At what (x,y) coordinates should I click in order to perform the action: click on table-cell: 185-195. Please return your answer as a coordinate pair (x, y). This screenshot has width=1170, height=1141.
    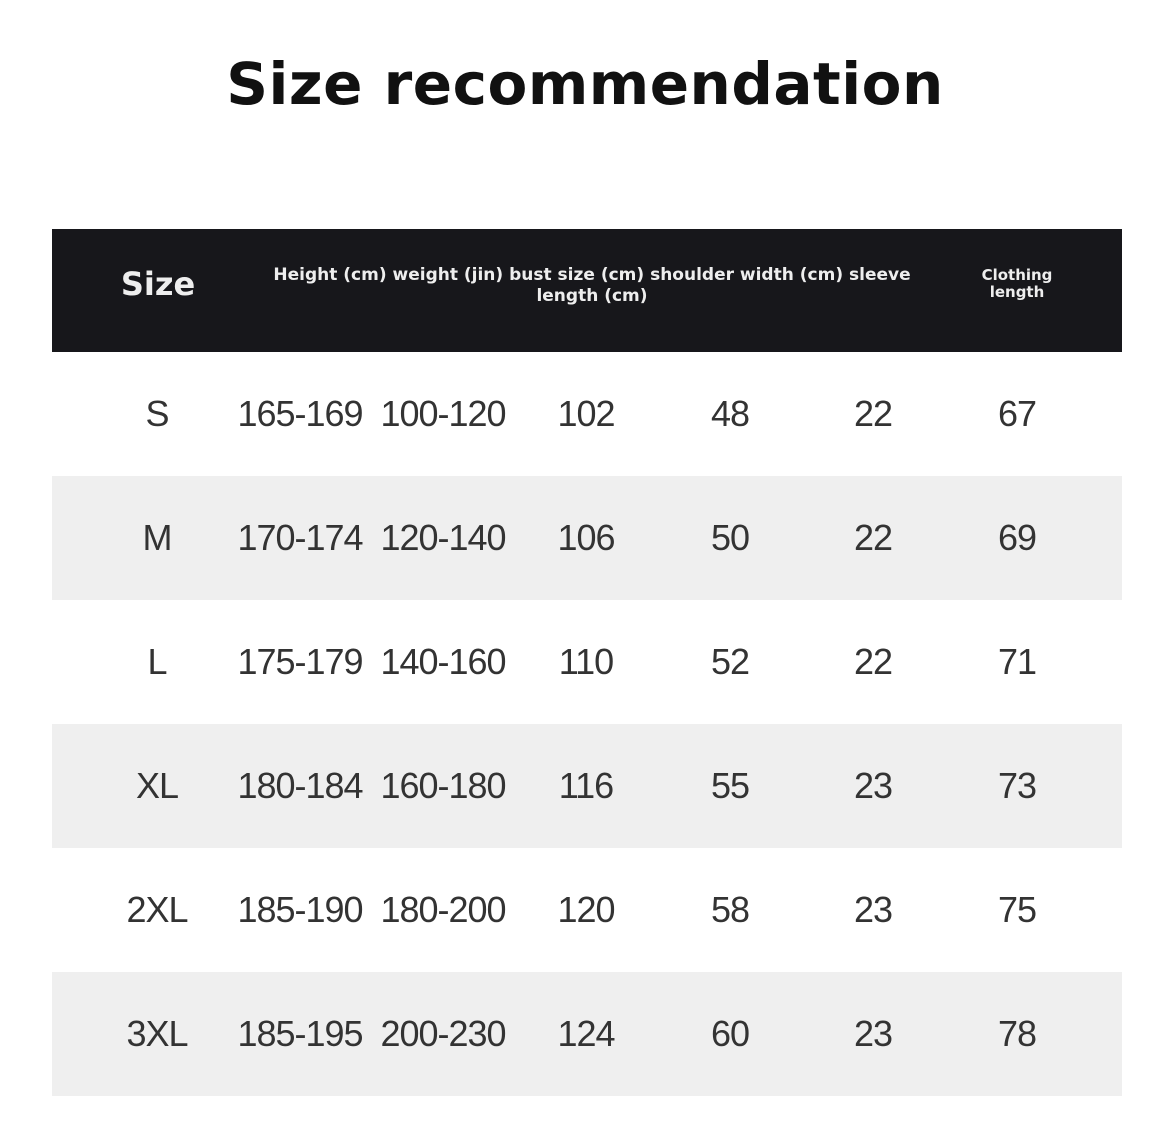
    Looking at the image, I should click on (300, 1033).